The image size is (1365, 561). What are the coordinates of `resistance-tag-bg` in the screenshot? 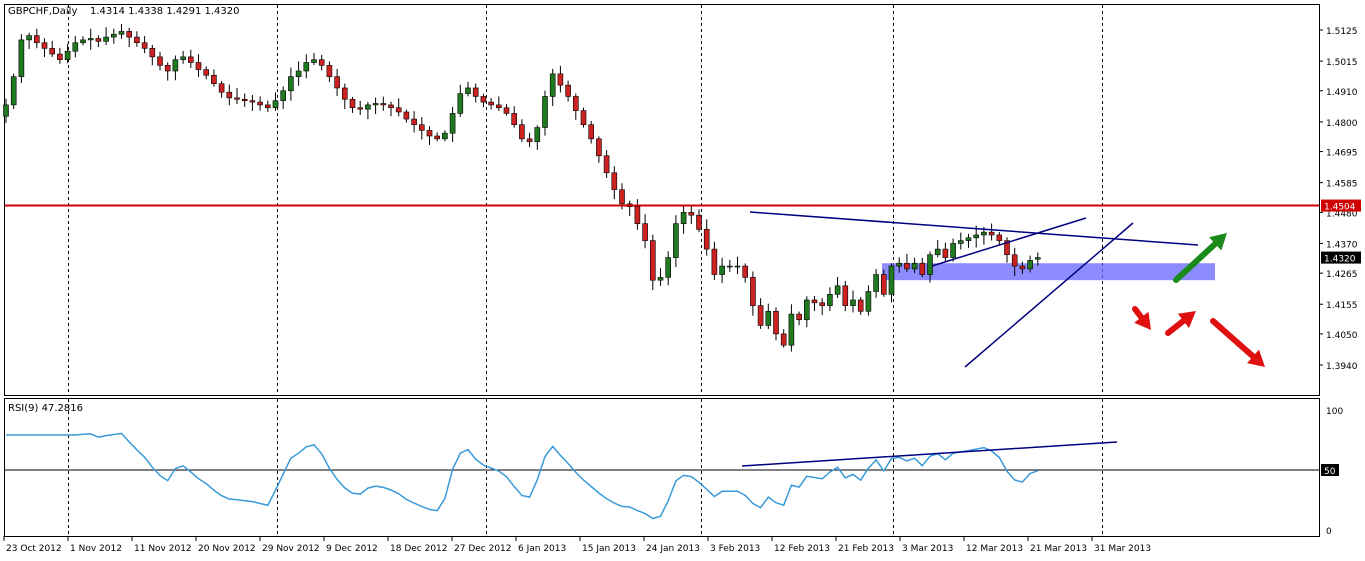 It's located at (1341, 205).